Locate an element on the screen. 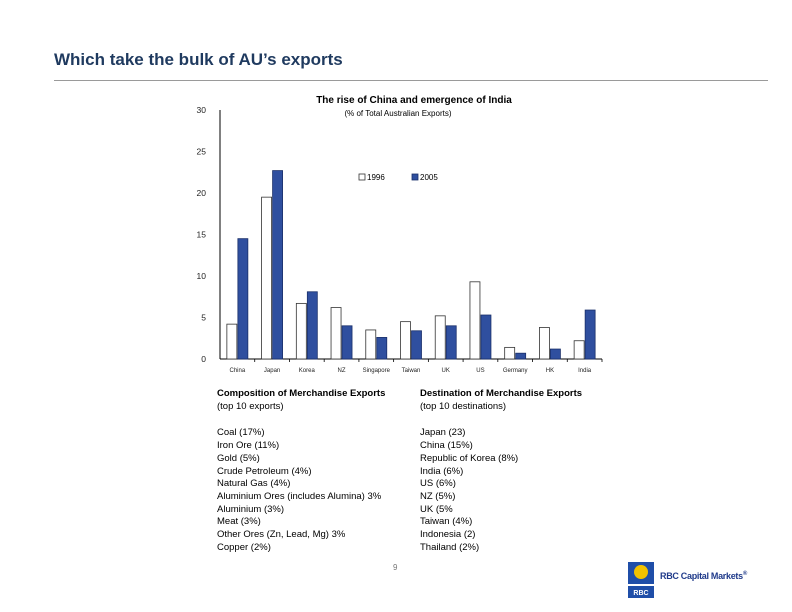 Image resolution: width=792 pixels, height=612 pixels. bar-1996-us is located at coordinates (475, 320).